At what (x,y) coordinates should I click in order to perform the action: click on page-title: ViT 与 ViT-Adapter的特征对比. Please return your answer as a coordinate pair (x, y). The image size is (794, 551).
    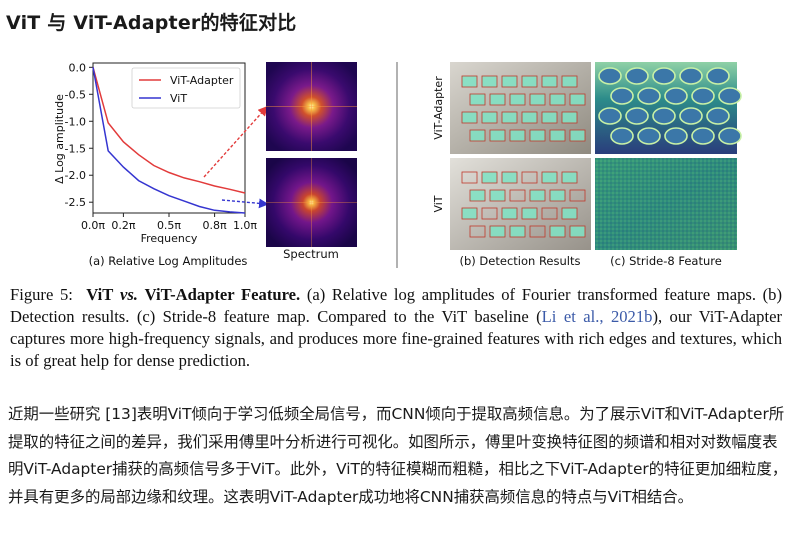
    Looking at the image, I should click on (151, 23).